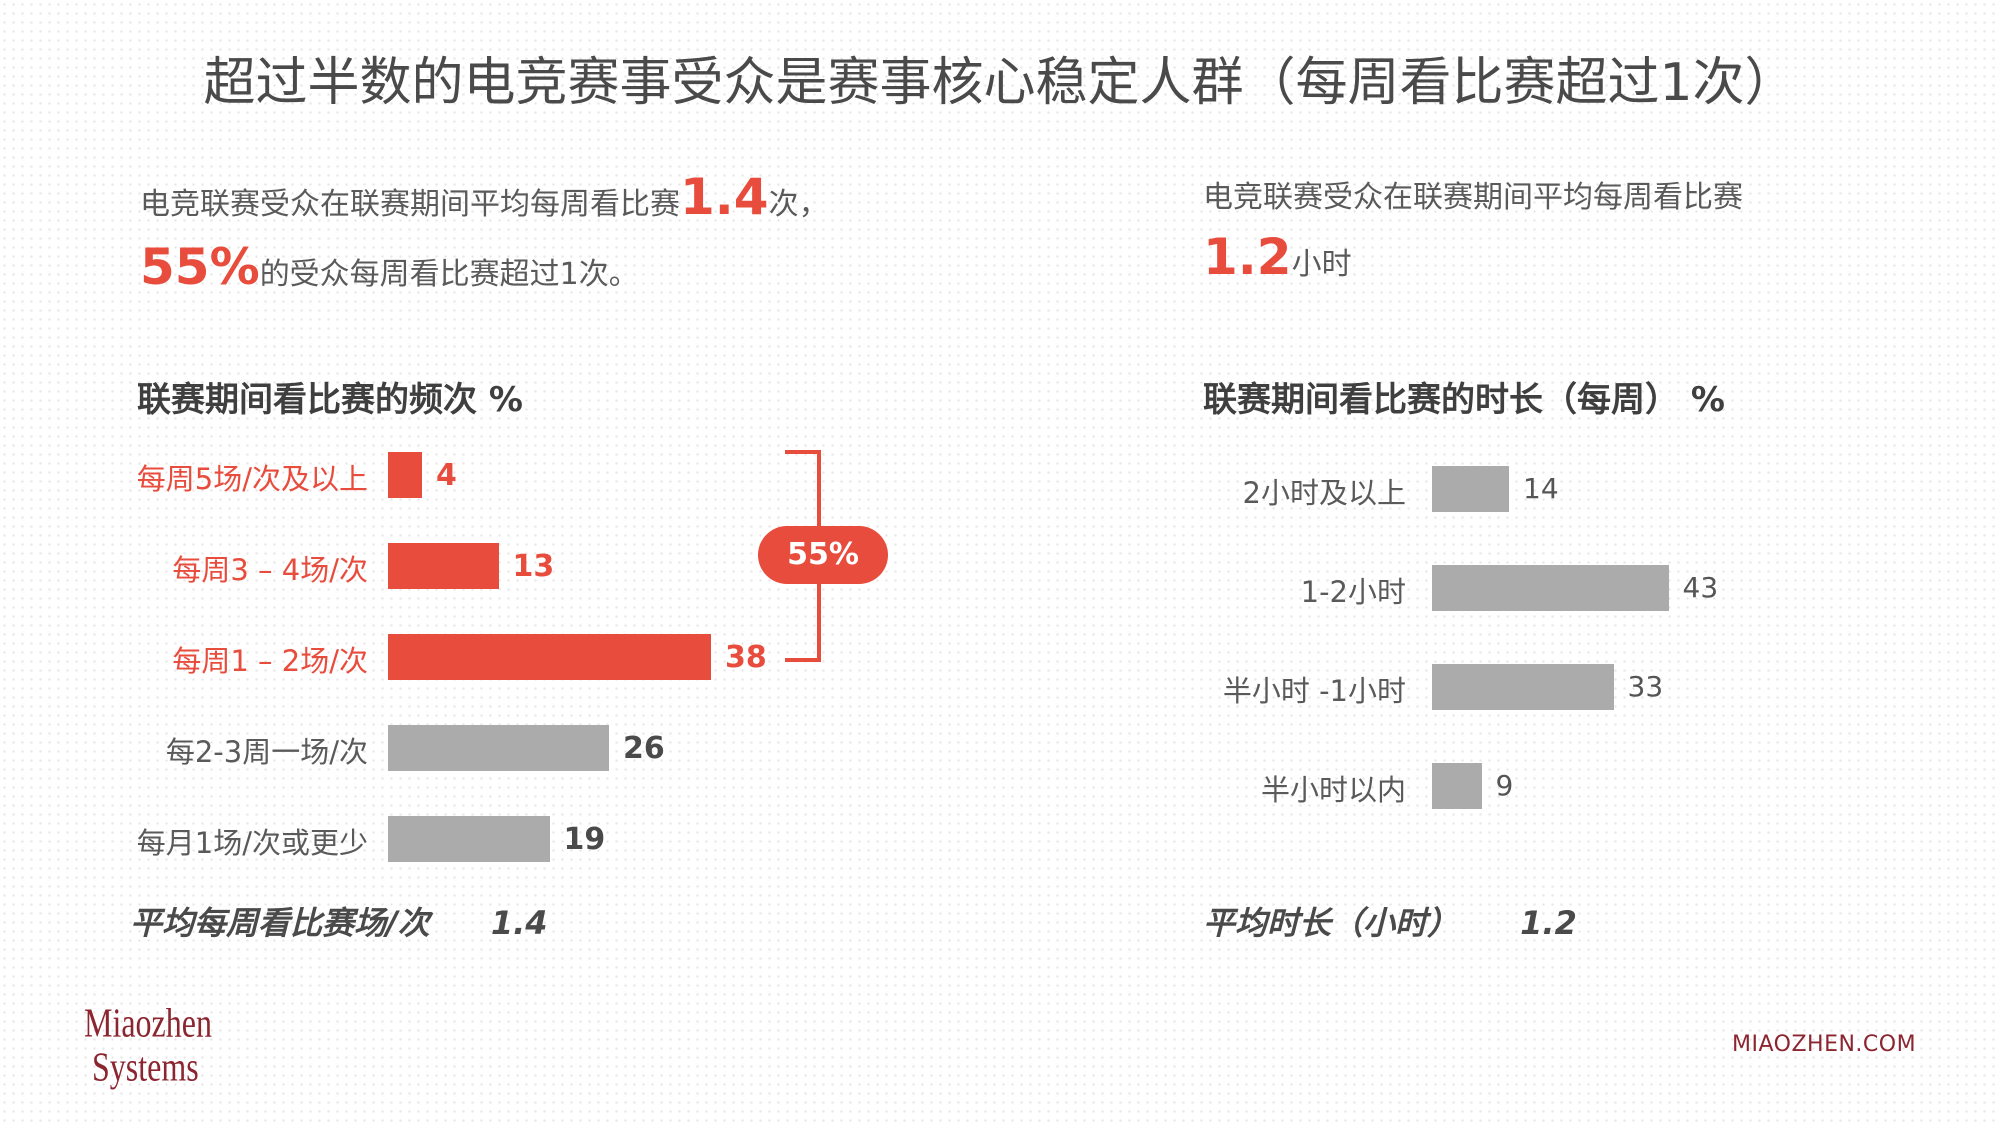 The image size is (2000, 1125). I want to click on category-label: 每月1场/次或更少, so click(252, 843).